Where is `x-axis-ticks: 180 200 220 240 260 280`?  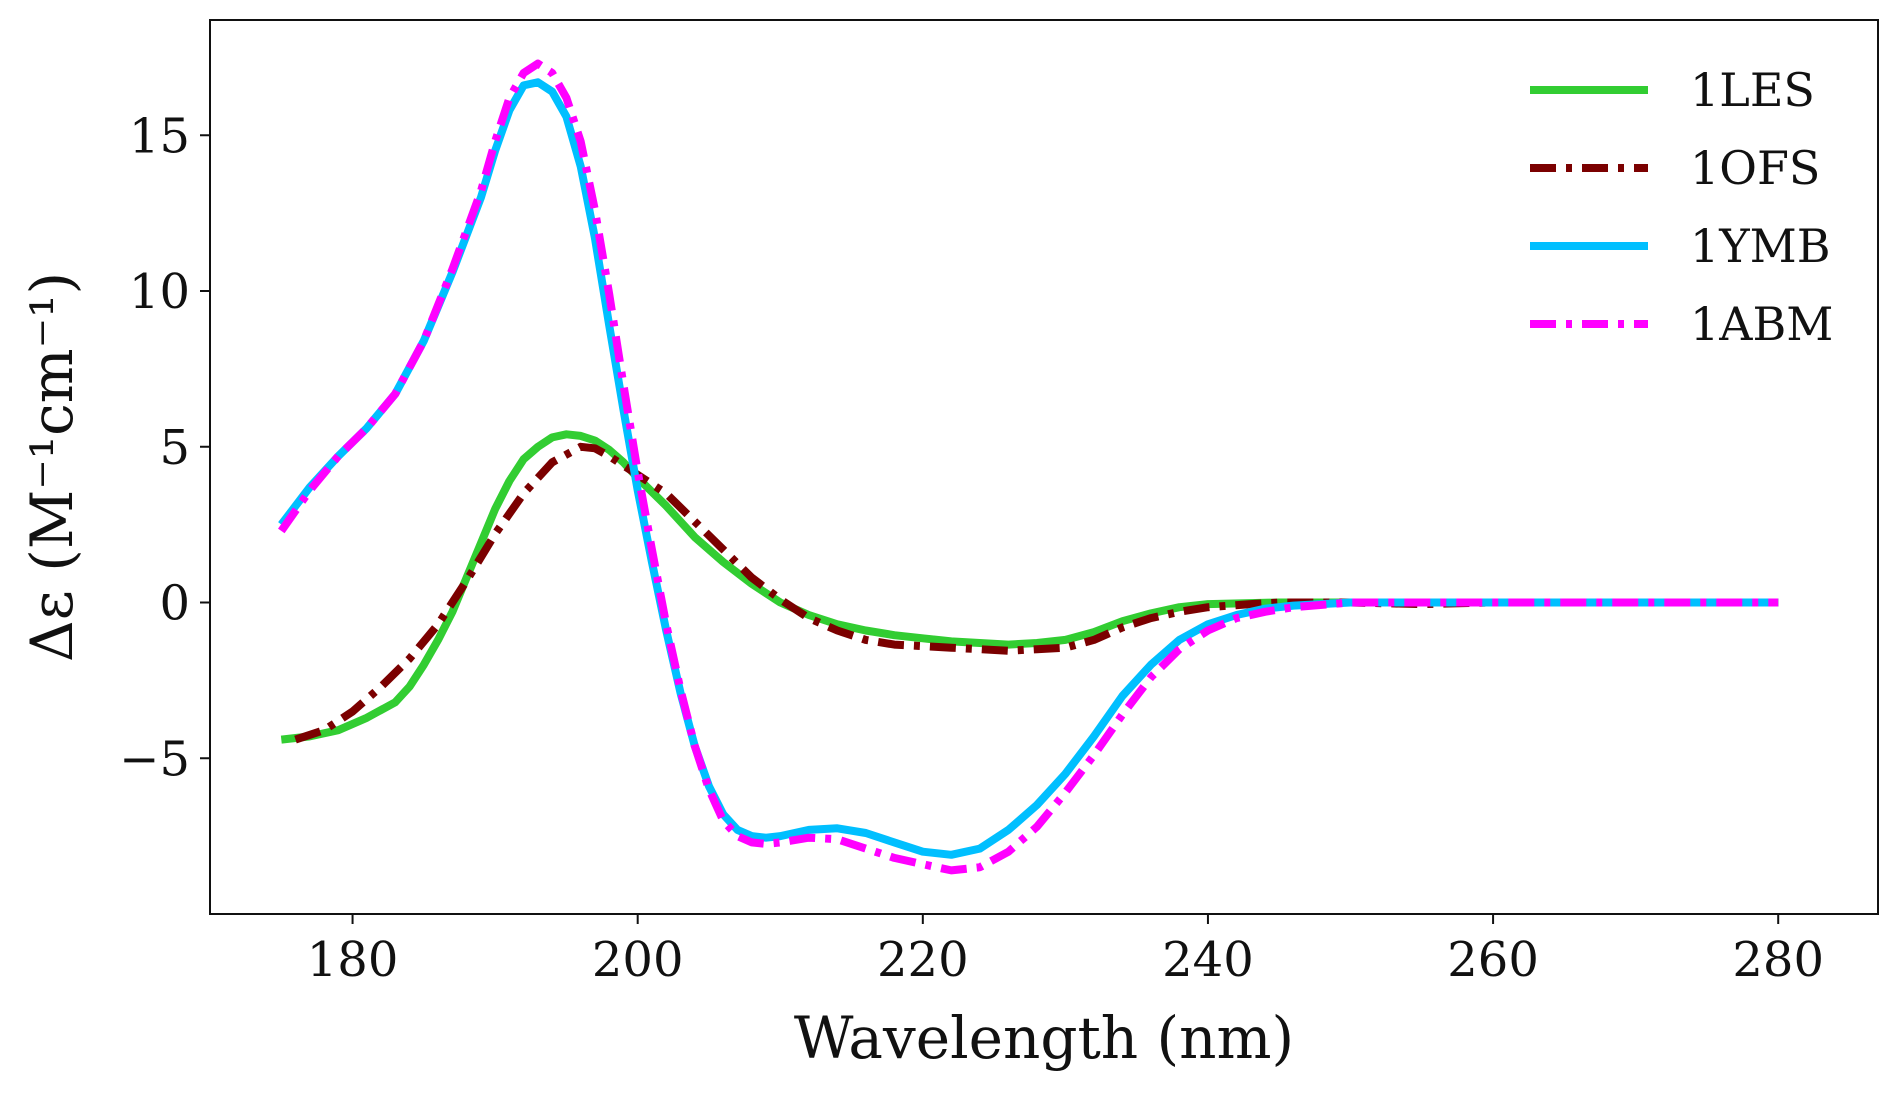 x-axis-ticks: 180 200 220 240 260 280 is located at coordinates (1065, 951).